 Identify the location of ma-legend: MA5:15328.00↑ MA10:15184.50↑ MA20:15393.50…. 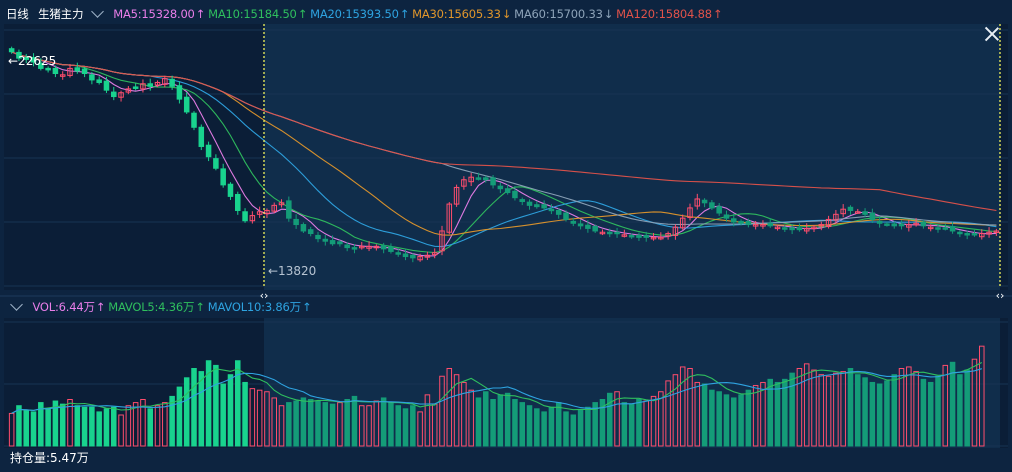
(419, 14).